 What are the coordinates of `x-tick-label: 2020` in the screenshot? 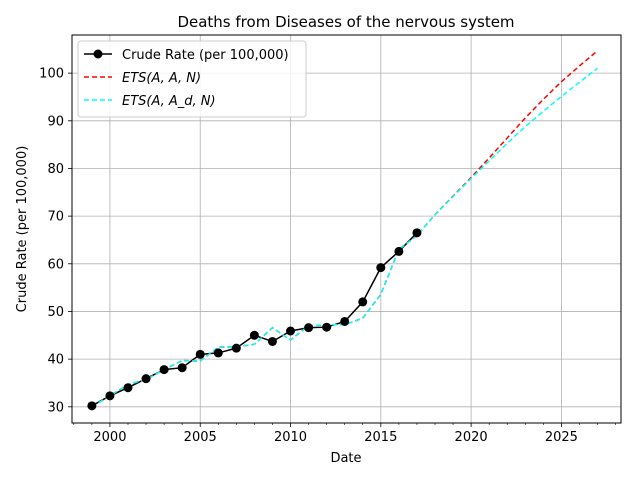 It's located at (471, 437).